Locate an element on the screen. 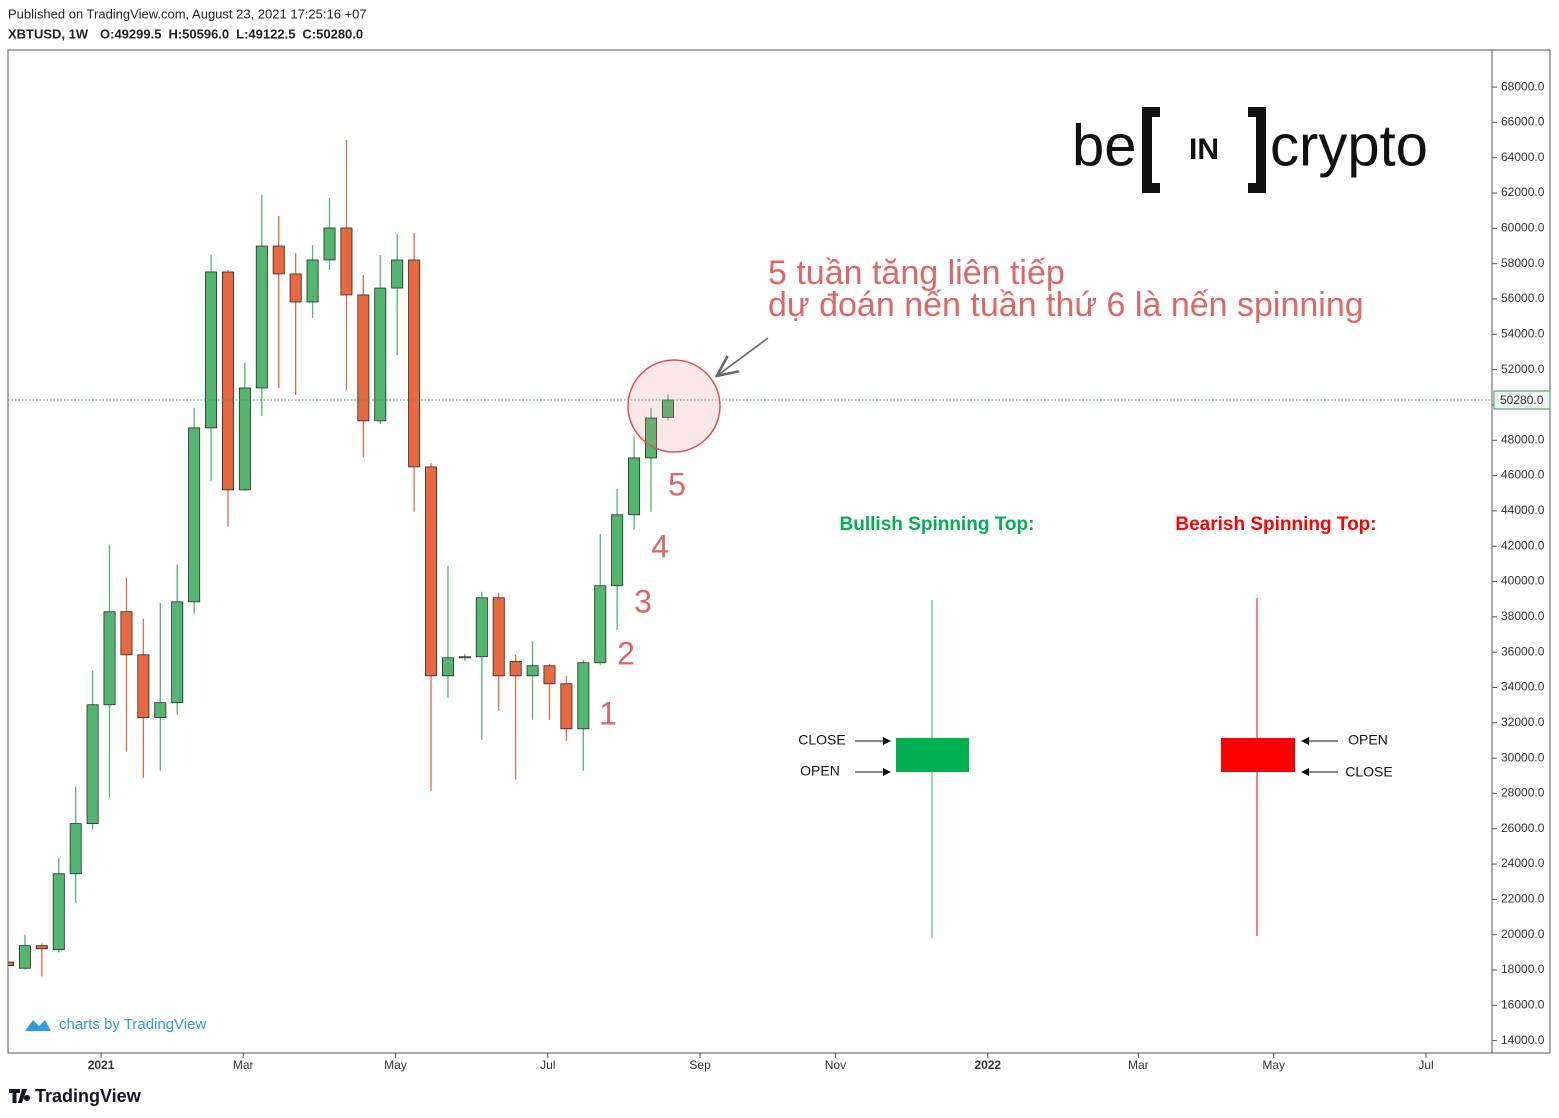  bullish-diagram: Bullish Spinning Top: CLOSE OPEN is located at coordinates (916, 726).